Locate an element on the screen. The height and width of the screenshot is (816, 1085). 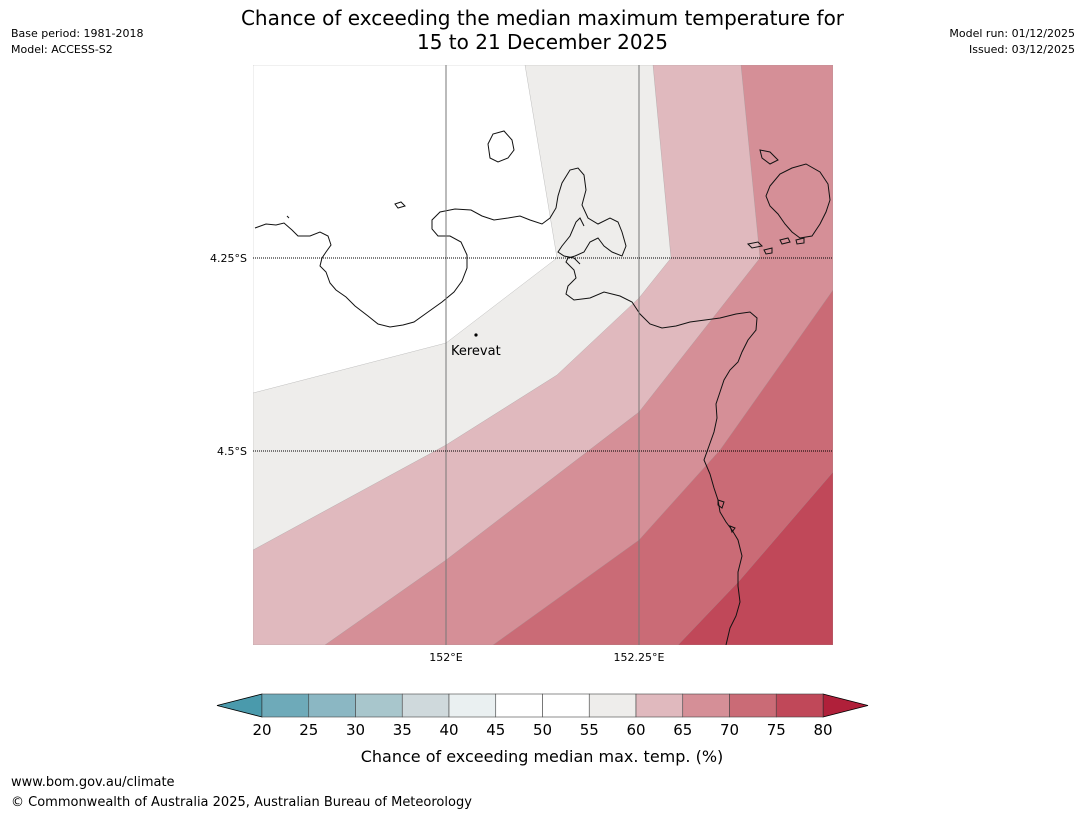
issued-text: Issued: 03/12/2025 is located at coordinates (1021, 49).